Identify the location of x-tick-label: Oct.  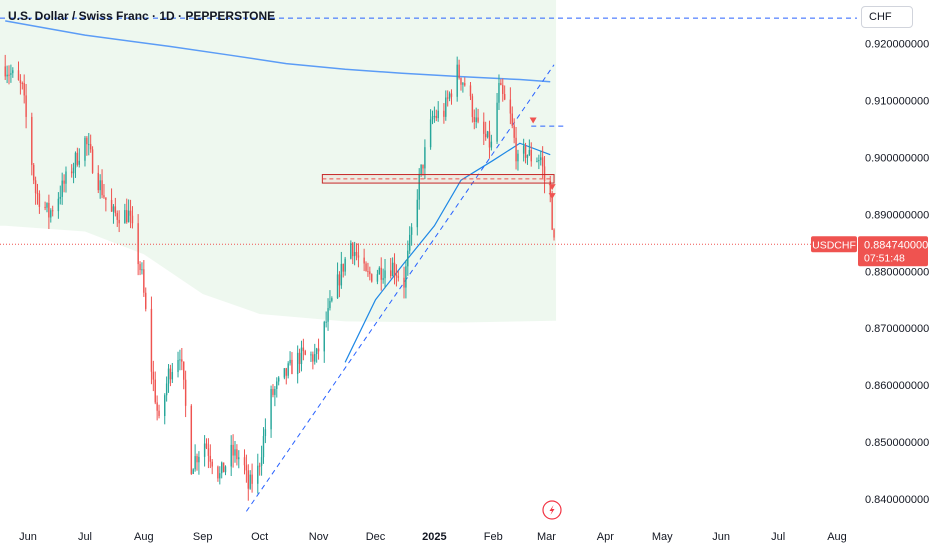
(259, 537).